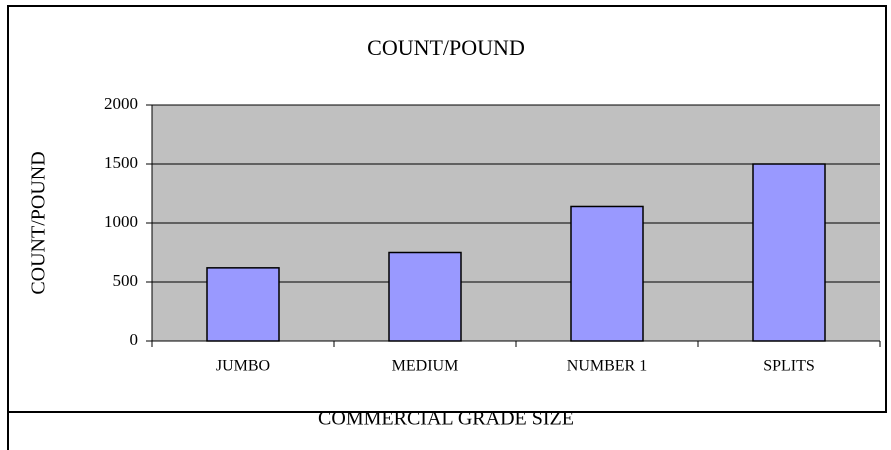 The width and height of the screenshot is (891, 450). I want to click on chart-title: COUNT/POUND, so click(446, 47).